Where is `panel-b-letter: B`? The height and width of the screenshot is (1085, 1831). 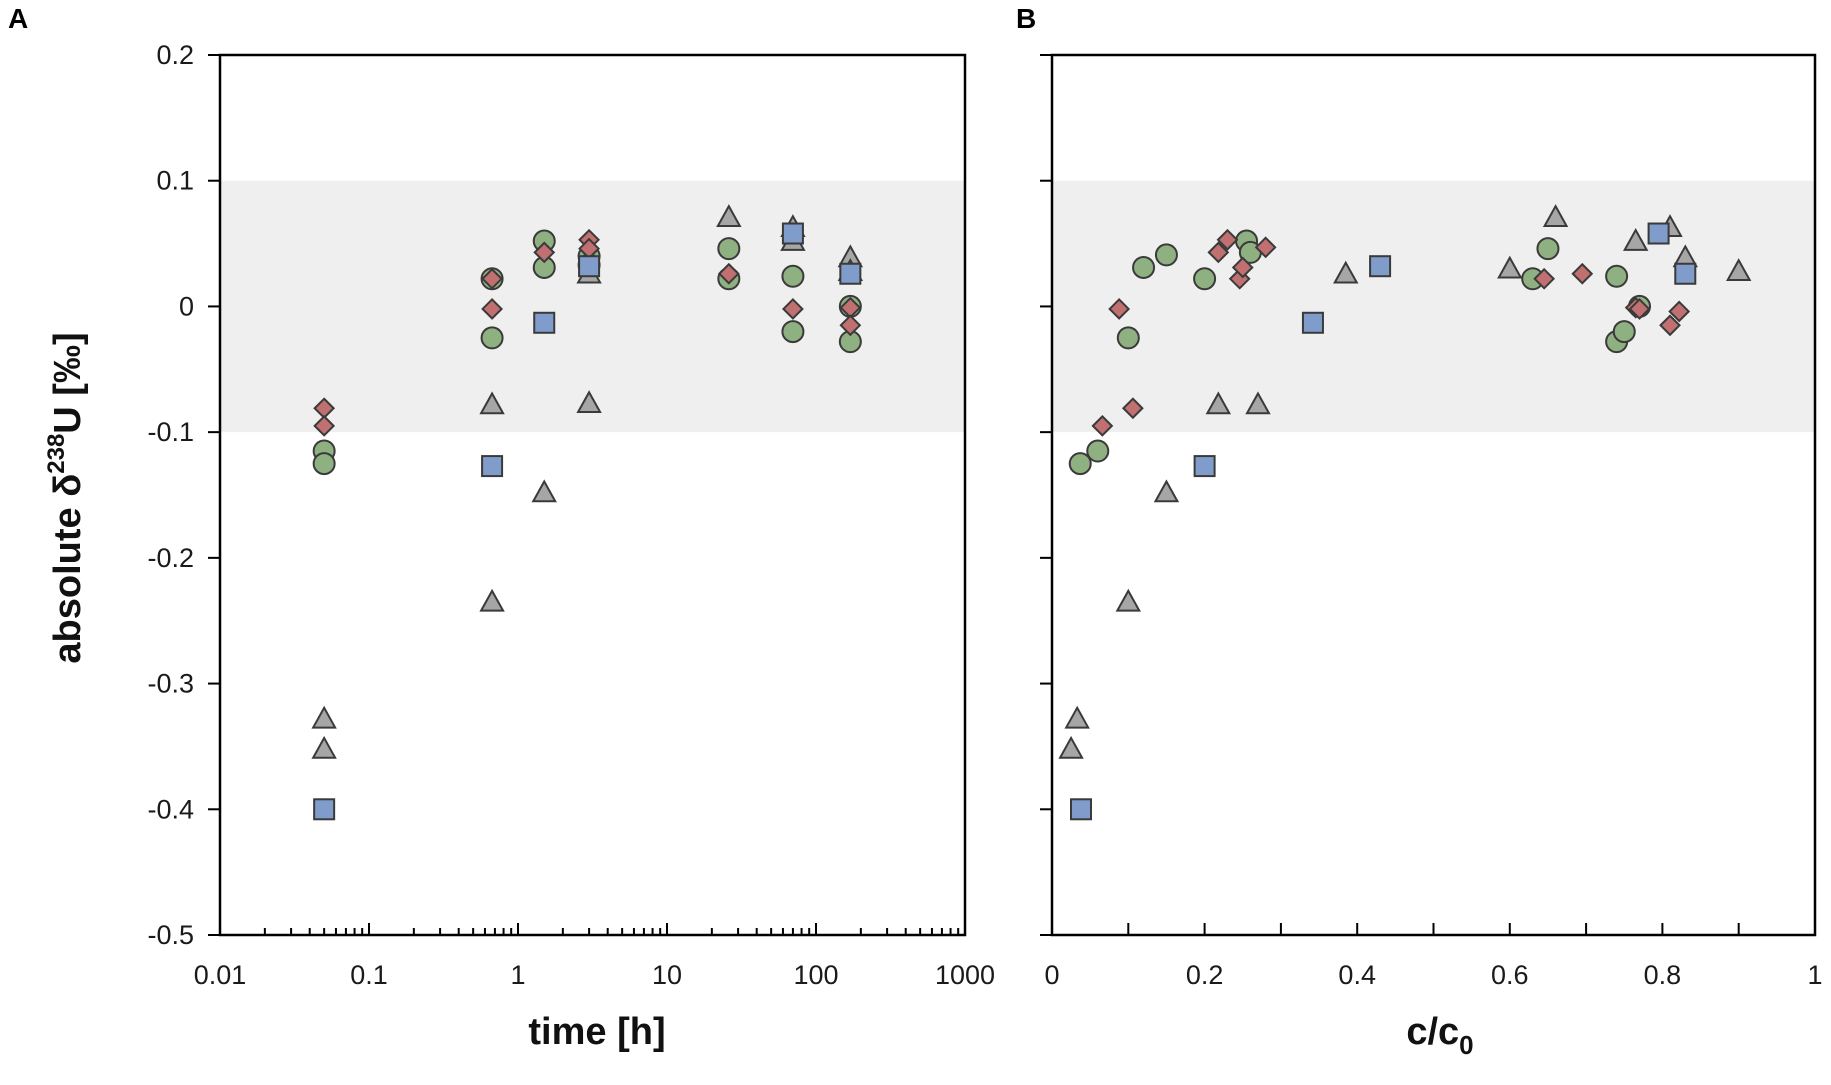
panel-b-letter: B is located at coordinates (1026, 18).